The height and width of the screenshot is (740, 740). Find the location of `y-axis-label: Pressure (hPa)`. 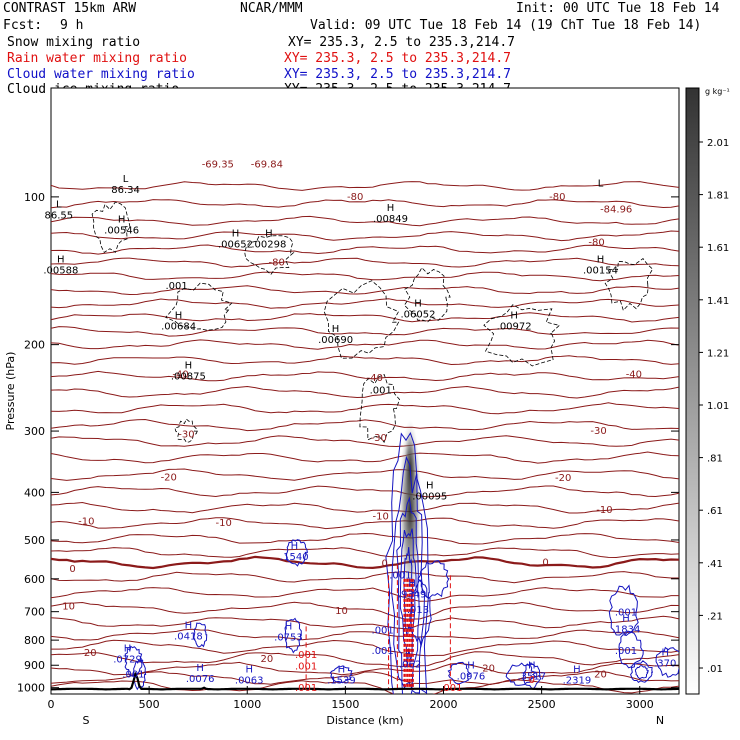

y-axis-label: Pressure (hPa) is located at coordinates (10, 391).